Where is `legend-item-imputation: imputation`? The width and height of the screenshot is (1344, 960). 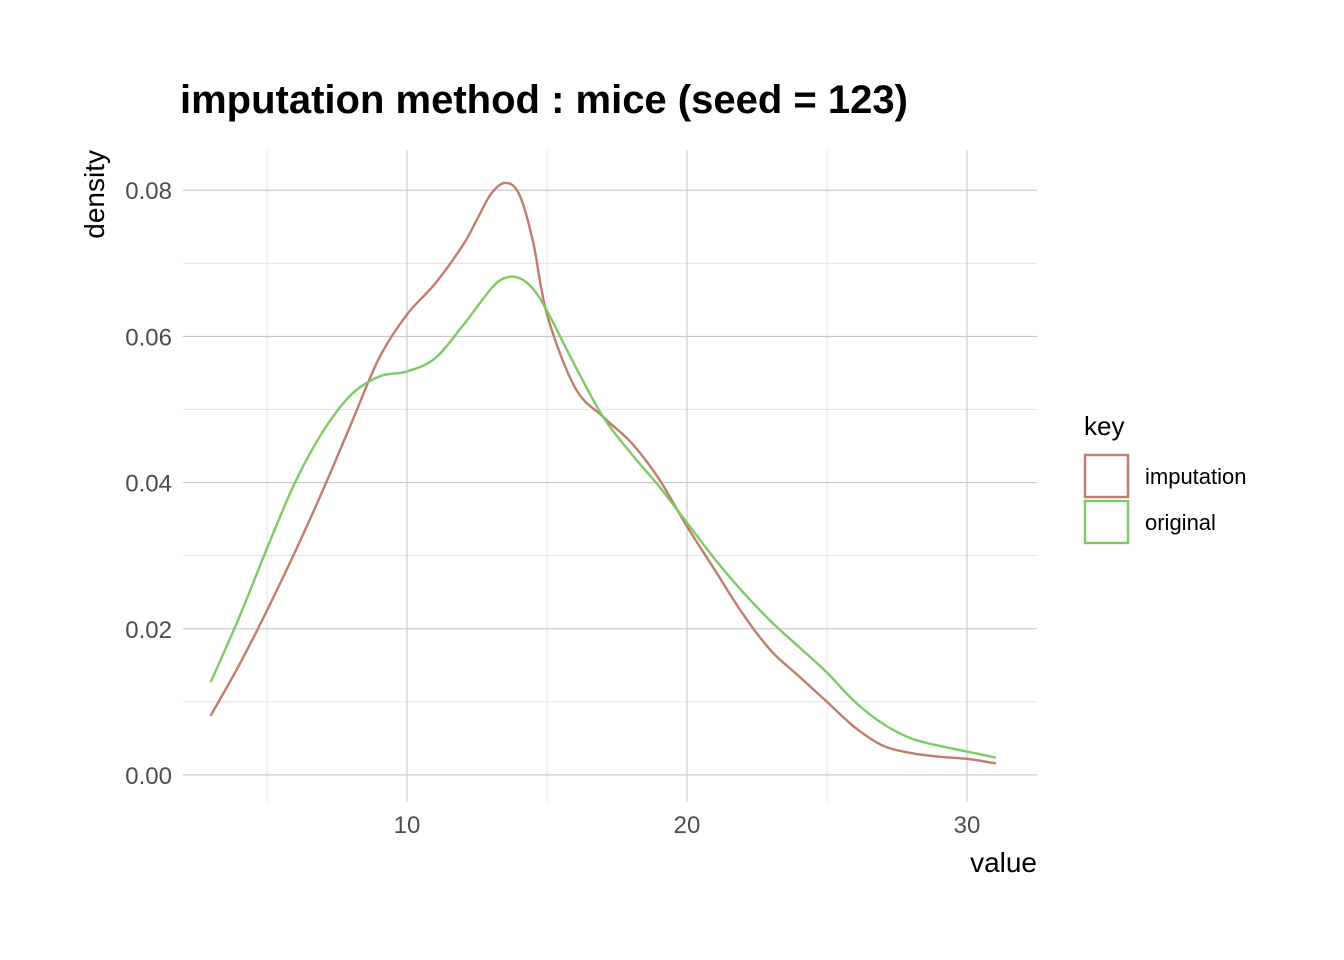
legend-item-imputation: imputation is located at coordinates (1165, 476).